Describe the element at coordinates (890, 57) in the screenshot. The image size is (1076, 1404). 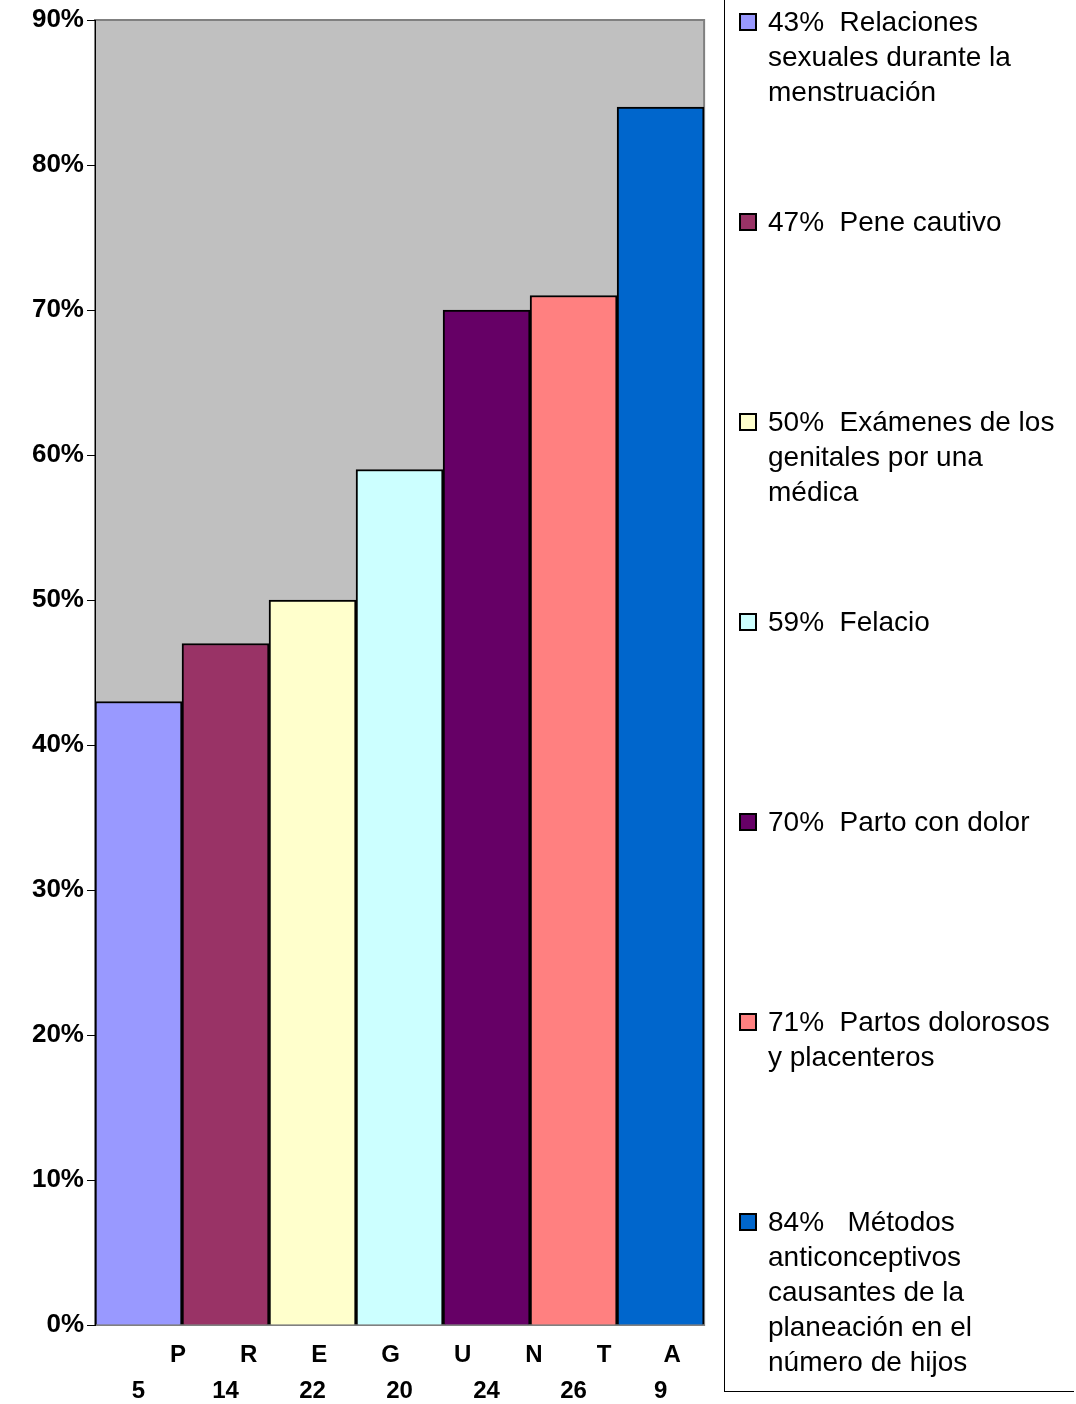
I see `legend-label: 43% Relaciones sexuales durante la menstruación` at that location.